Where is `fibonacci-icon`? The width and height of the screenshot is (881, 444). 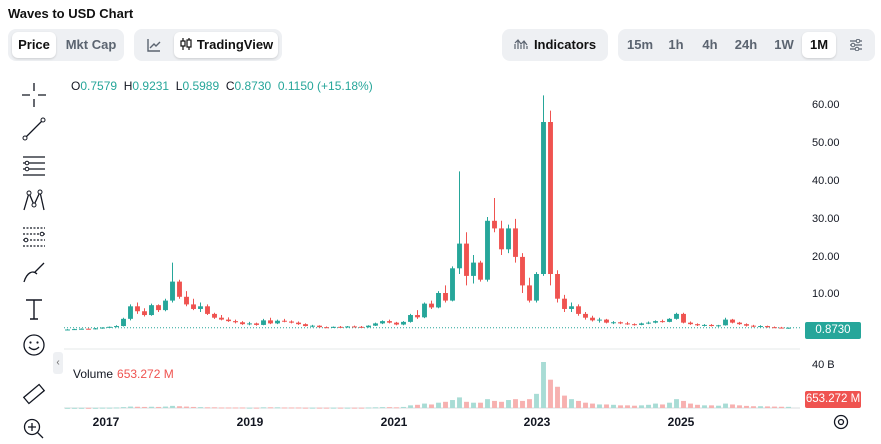
fibonacci-icon is located at coordinates (34, 237).